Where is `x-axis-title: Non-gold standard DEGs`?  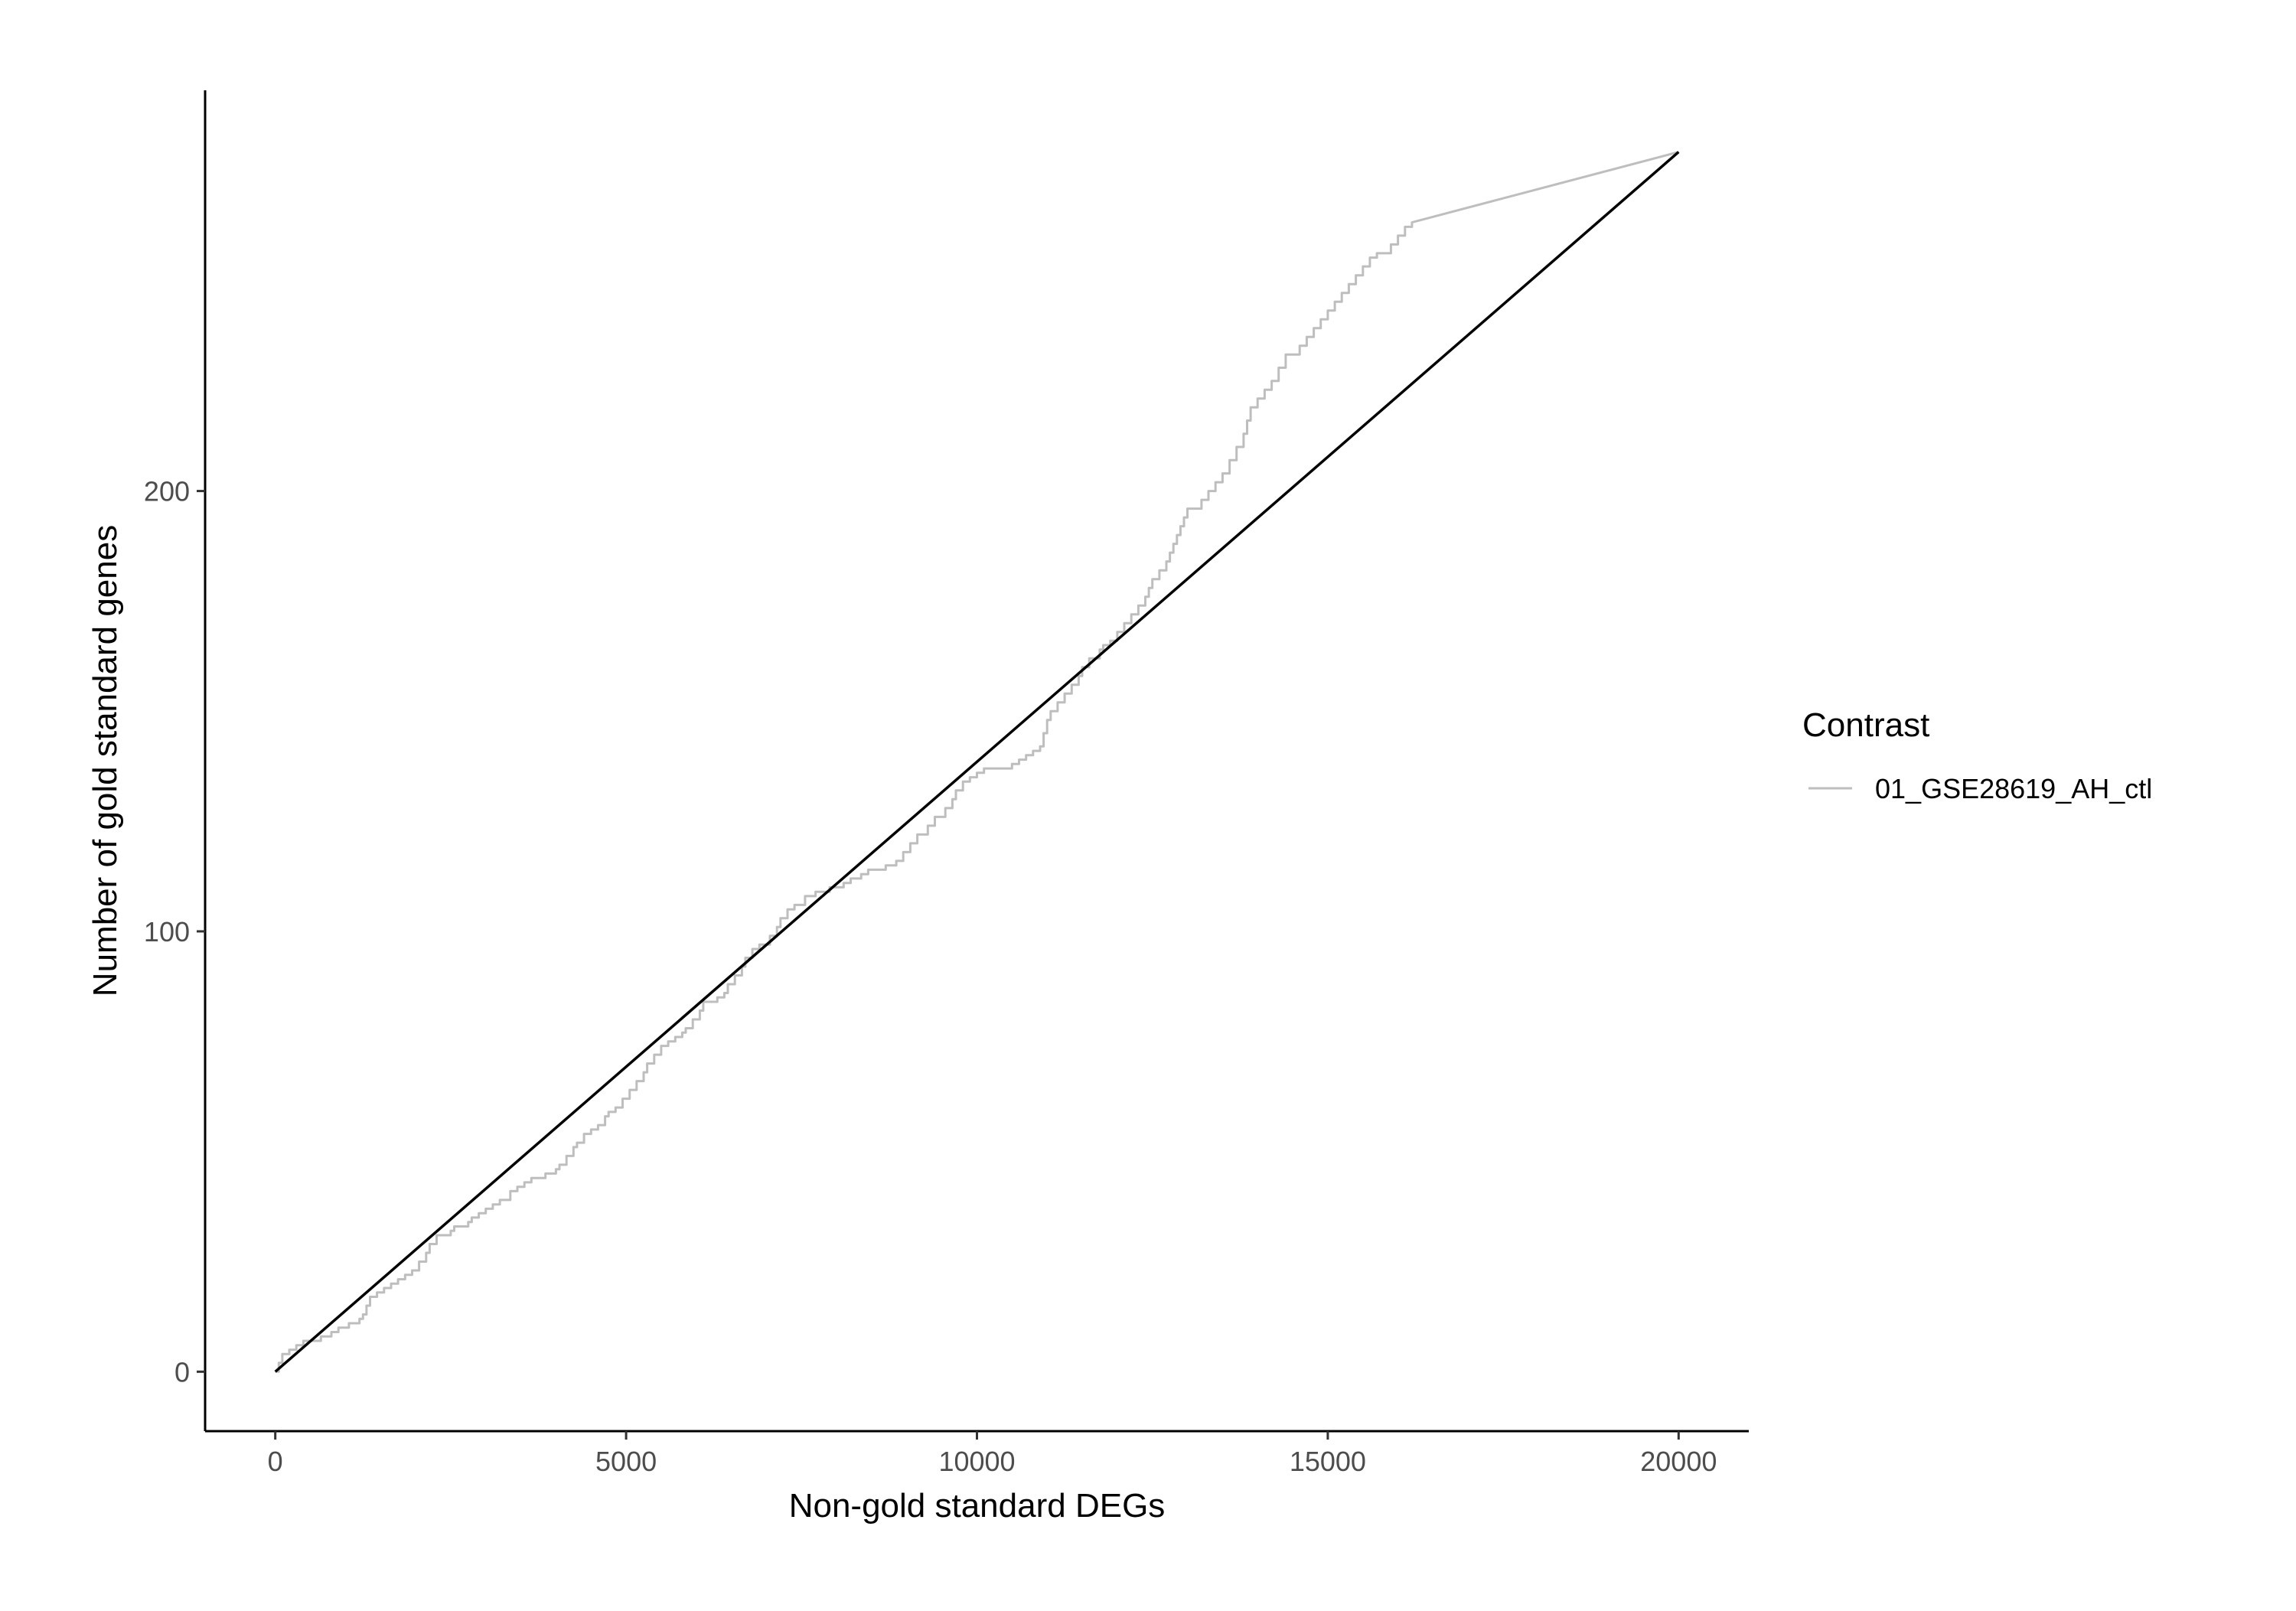 x-axis-title: Non-gold standard DEGs is located at coordinates (977, 1506).